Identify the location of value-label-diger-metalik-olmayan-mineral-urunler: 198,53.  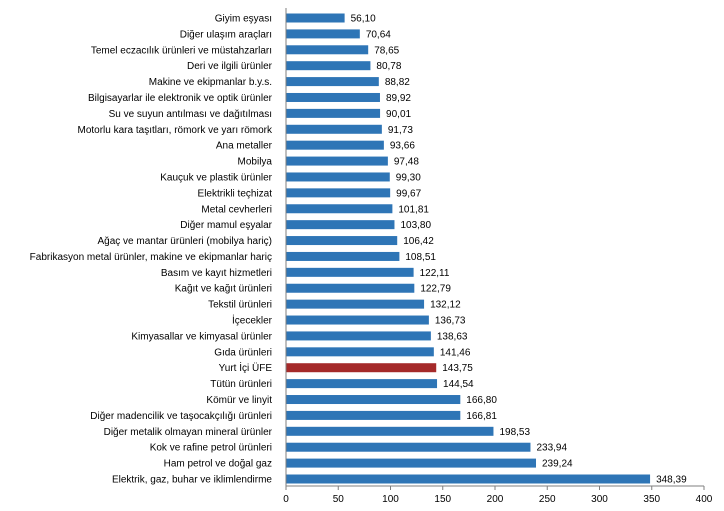
(514, 432).